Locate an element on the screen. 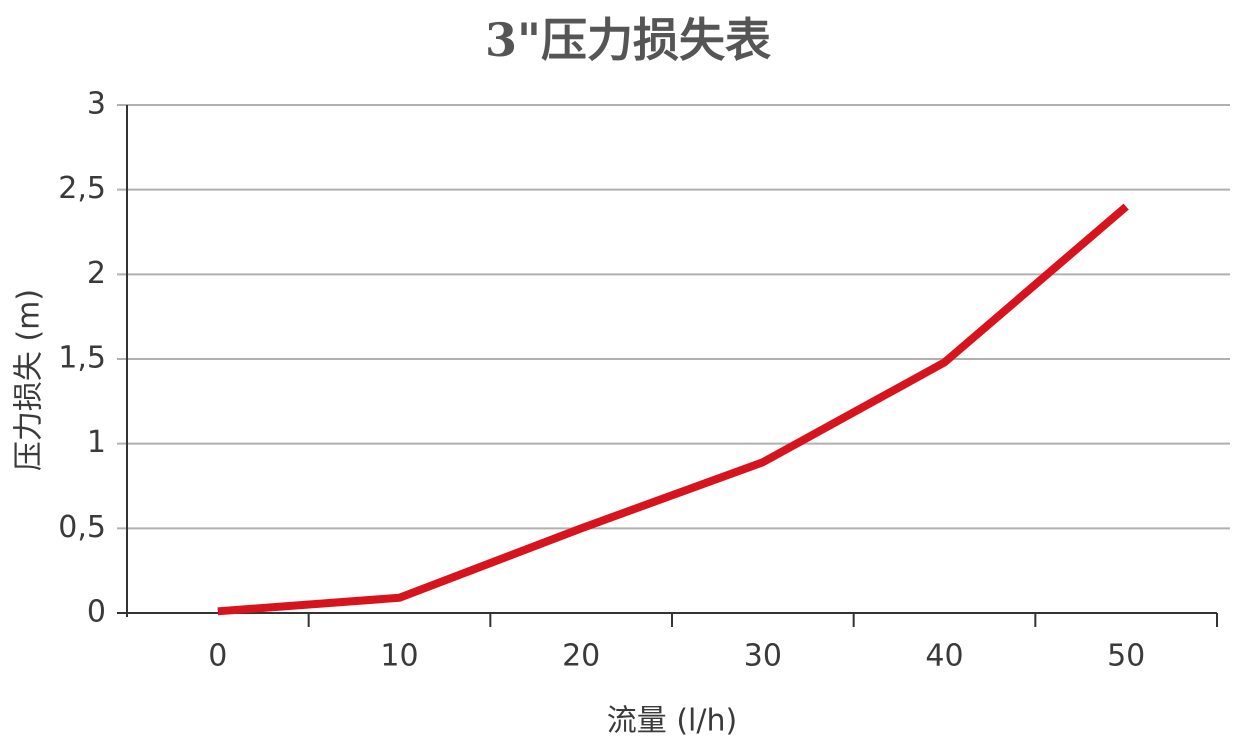  y-tick-label: 3 is located at coordinates (96, 104).